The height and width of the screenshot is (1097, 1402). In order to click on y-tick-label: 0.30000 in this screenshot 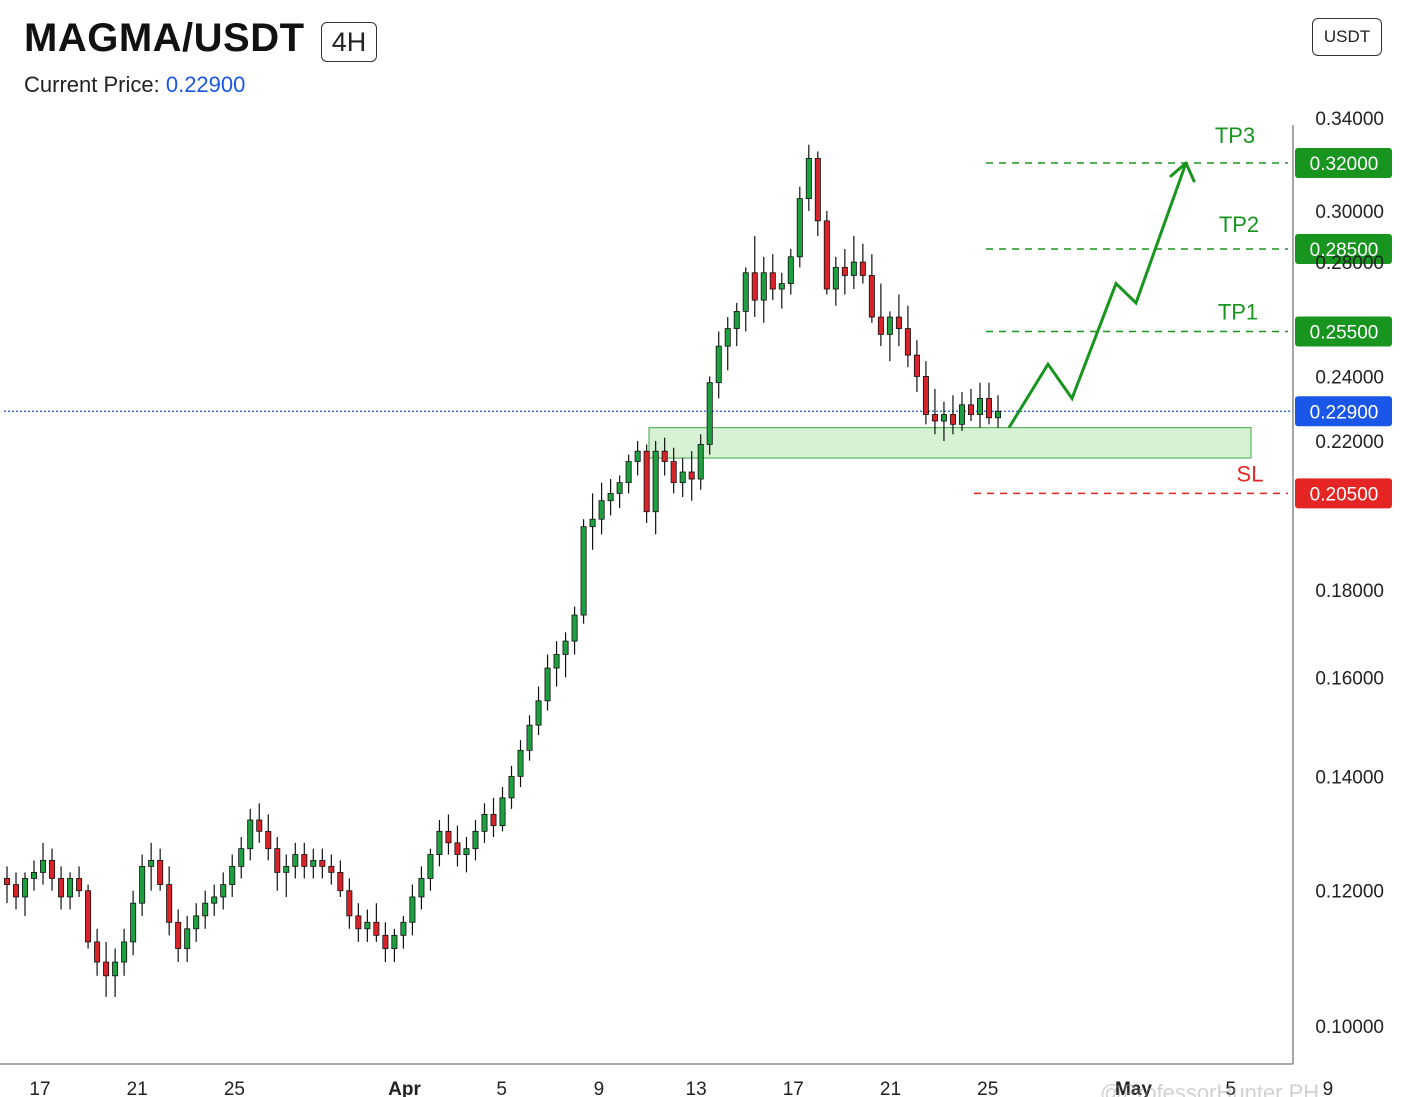, I will do `click(1349, 212)`.